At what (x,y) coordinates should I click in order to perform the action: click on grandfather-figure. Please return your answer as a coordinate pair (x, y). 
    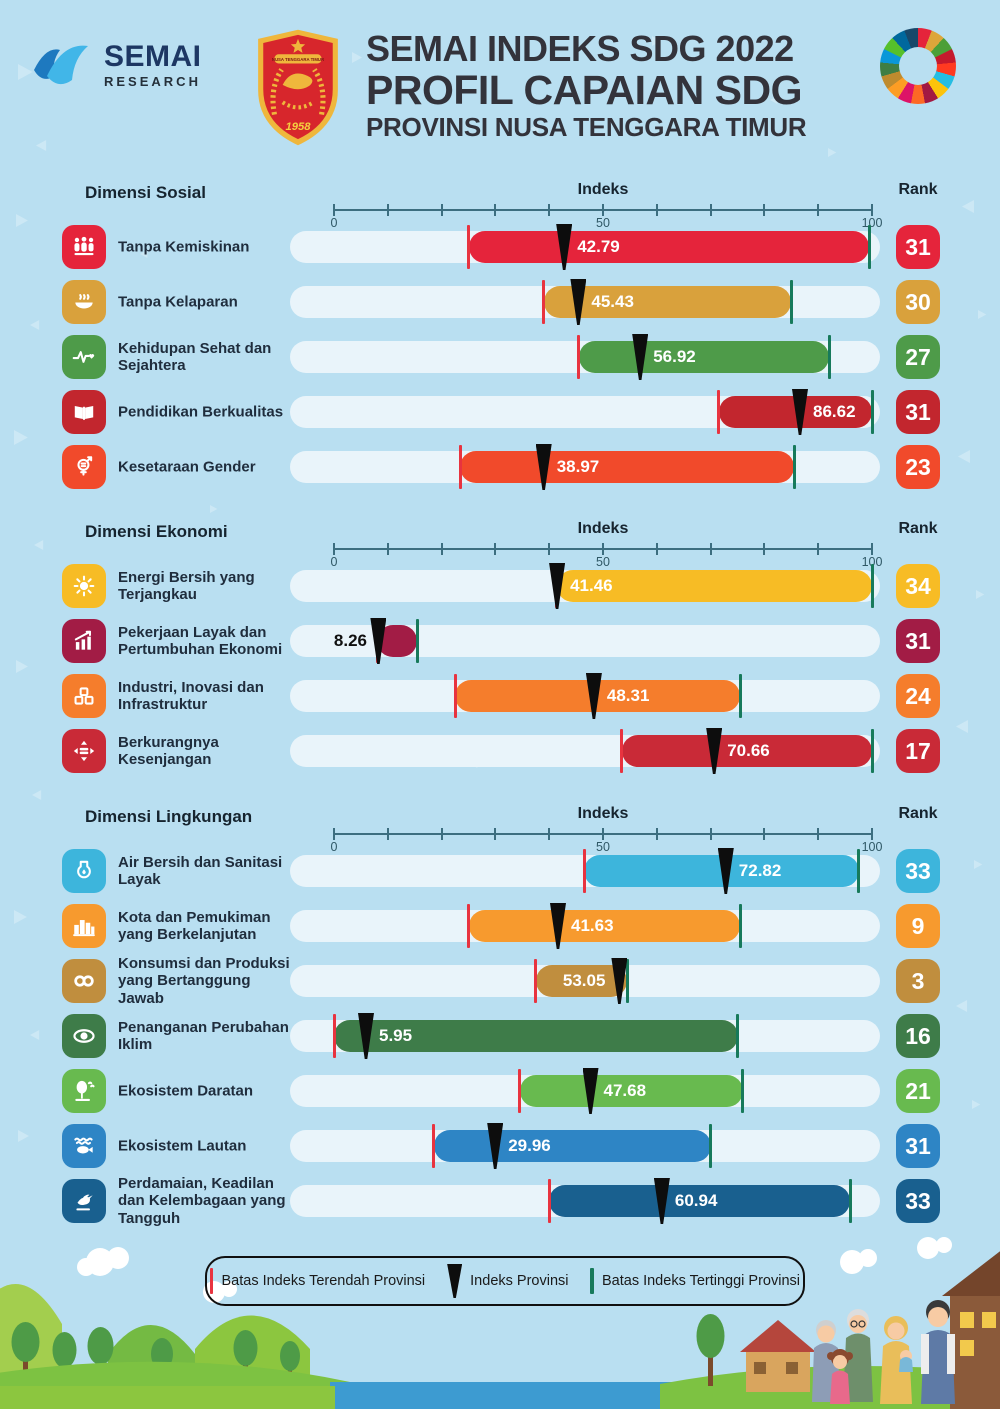
    Looking at the image, I should click on (858, 1355).